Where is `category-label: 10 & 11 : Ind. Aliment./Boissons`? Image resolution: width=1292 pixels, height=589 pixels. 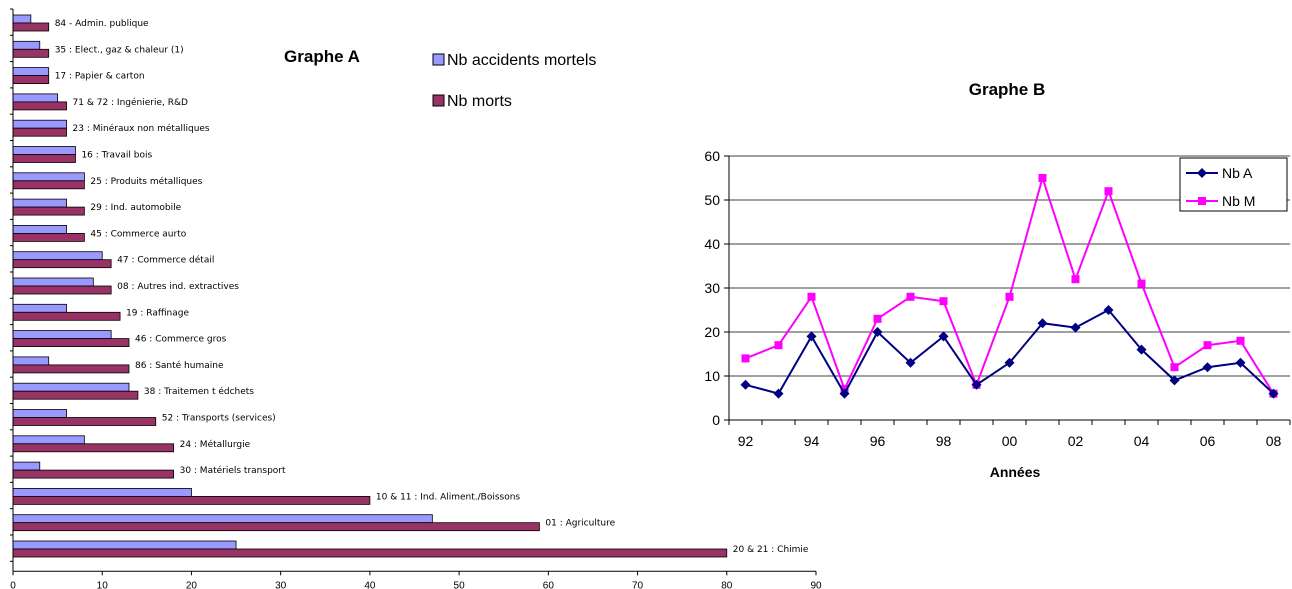
category-label: 10 & 11 : Ind. Aliment./Boissons is located at coordinates (448, 497).